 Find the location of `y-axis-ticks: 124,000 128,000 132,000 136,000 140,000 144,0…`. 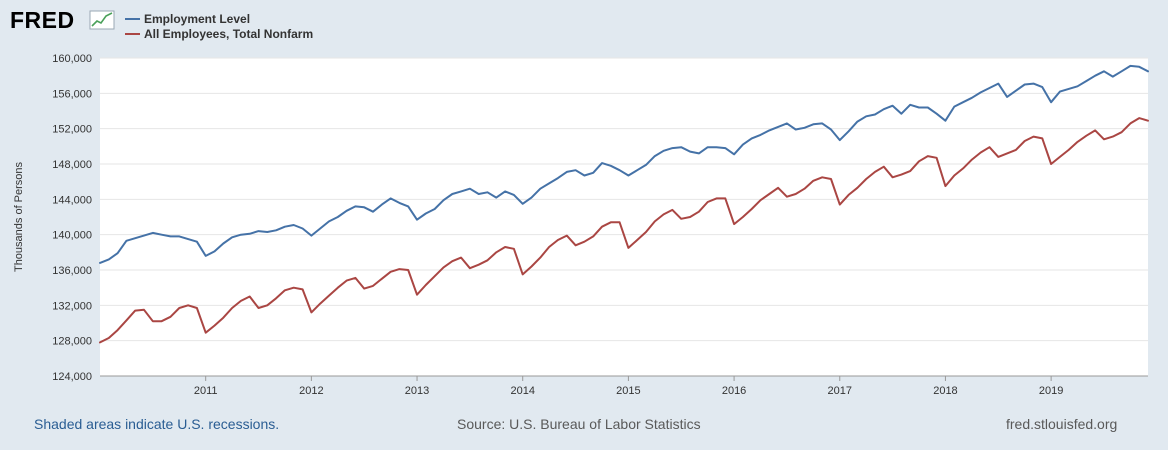

y-axis-ticks: 124,000 128,000 132,000 136,000 140,000 144,0… is located at coordinates (72, 218).